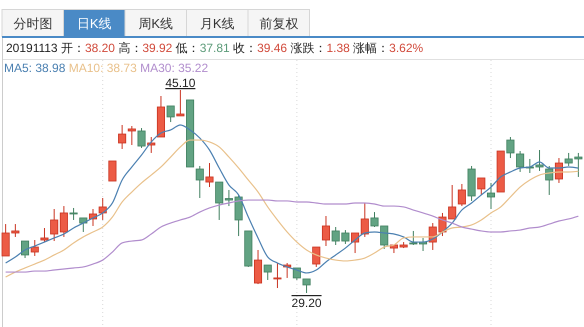 The image size is (584, 327). Describe the element at coordinates (32, 23) in the screenshot. I see `text: 分时图` at that location.